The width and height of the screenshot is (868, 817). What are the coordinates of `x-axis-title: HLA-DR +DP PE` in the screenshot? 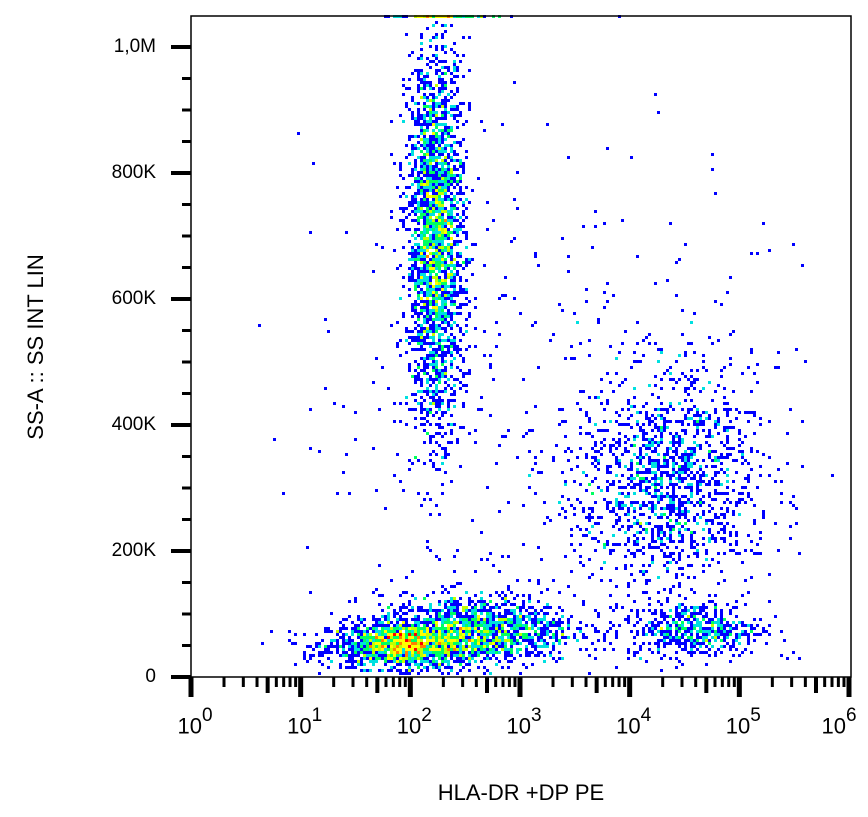 It's located at (521, 792).